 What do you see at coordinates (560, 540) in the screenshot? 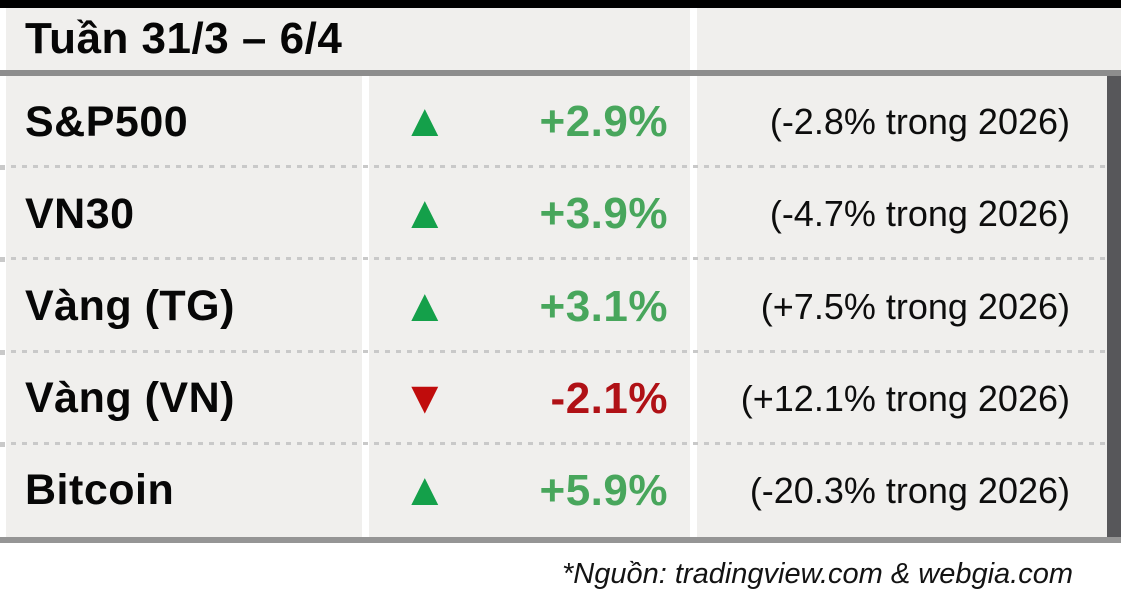
I see `footer-divider-rule` at bounding box center [560, 540].